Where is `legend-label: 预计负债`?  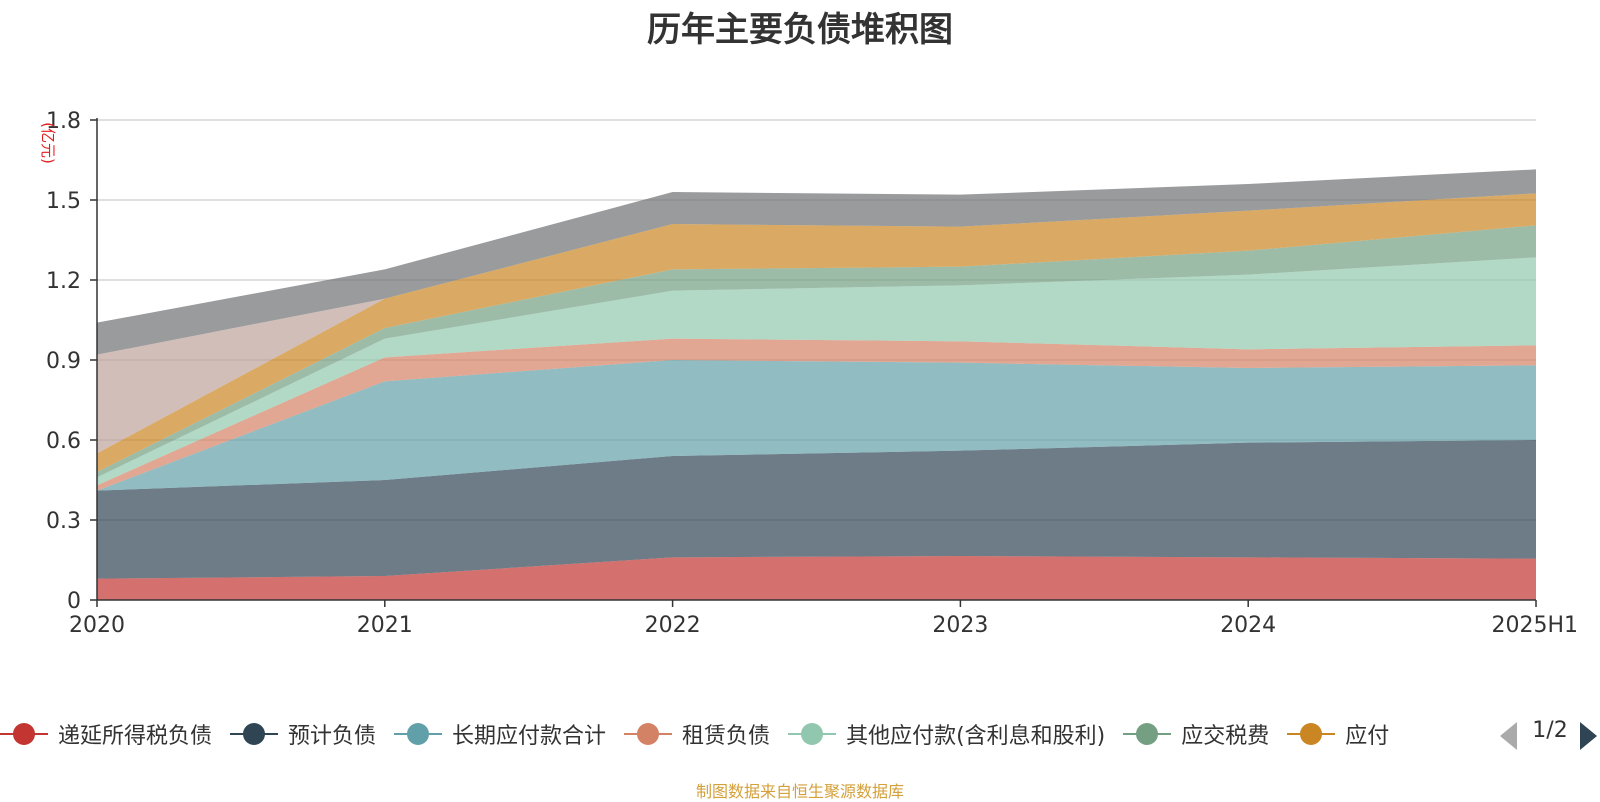 legend-label: 预计负债 is located at coordinates (332, 736).